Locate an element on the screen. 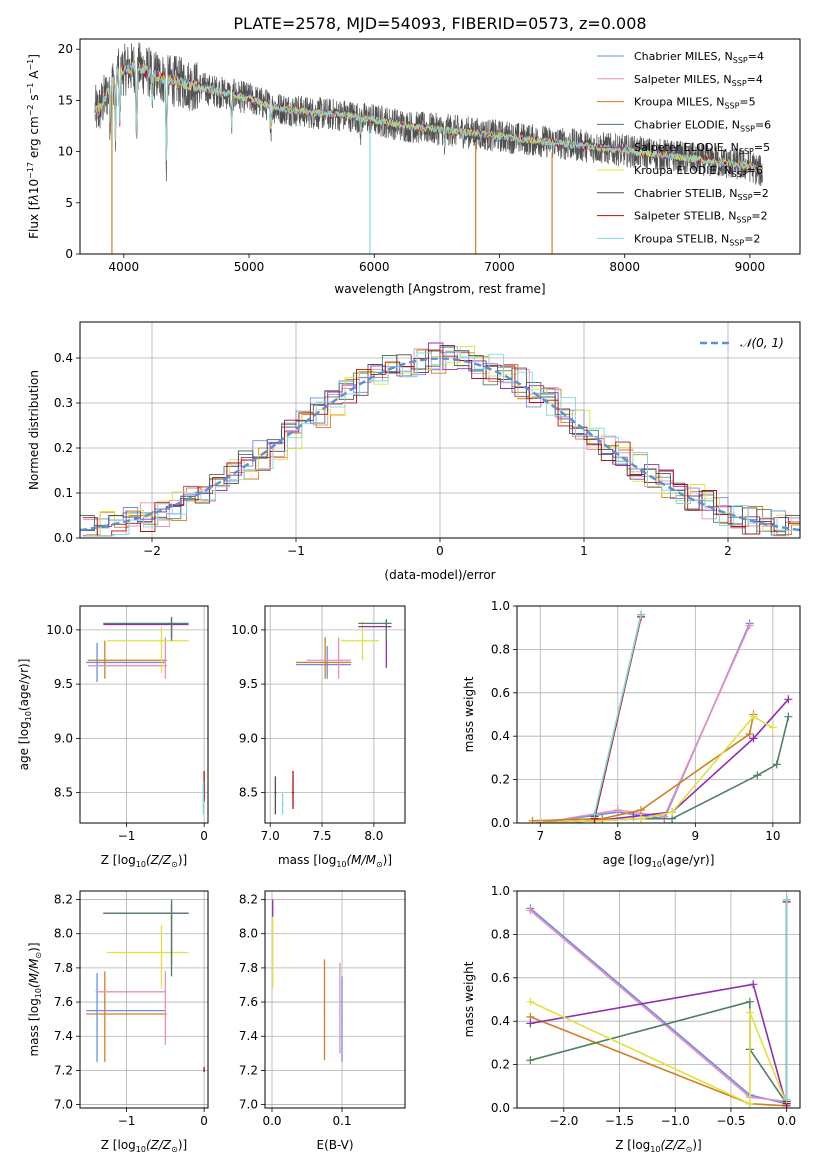  spectrum-line is located at coordinates (428, 114).